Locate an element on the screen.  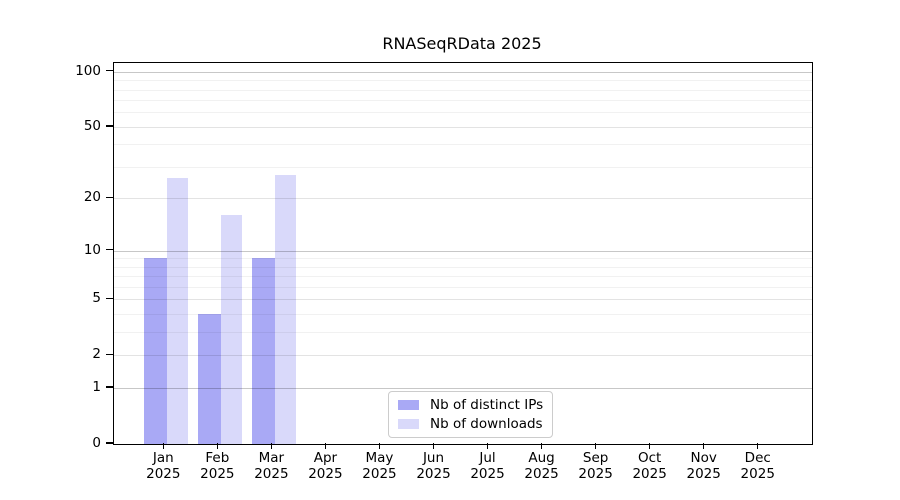
y-tick-label: 10 is located at coordinates (92, 249).